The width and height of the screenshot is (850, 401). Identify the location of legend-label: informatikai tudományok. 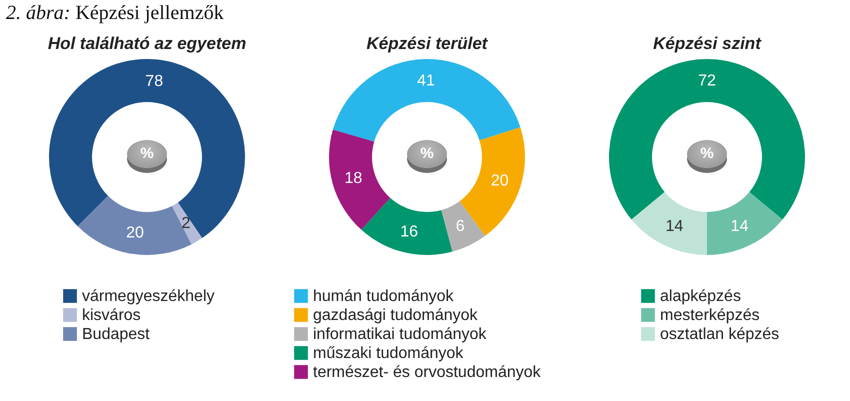
(400, 334).